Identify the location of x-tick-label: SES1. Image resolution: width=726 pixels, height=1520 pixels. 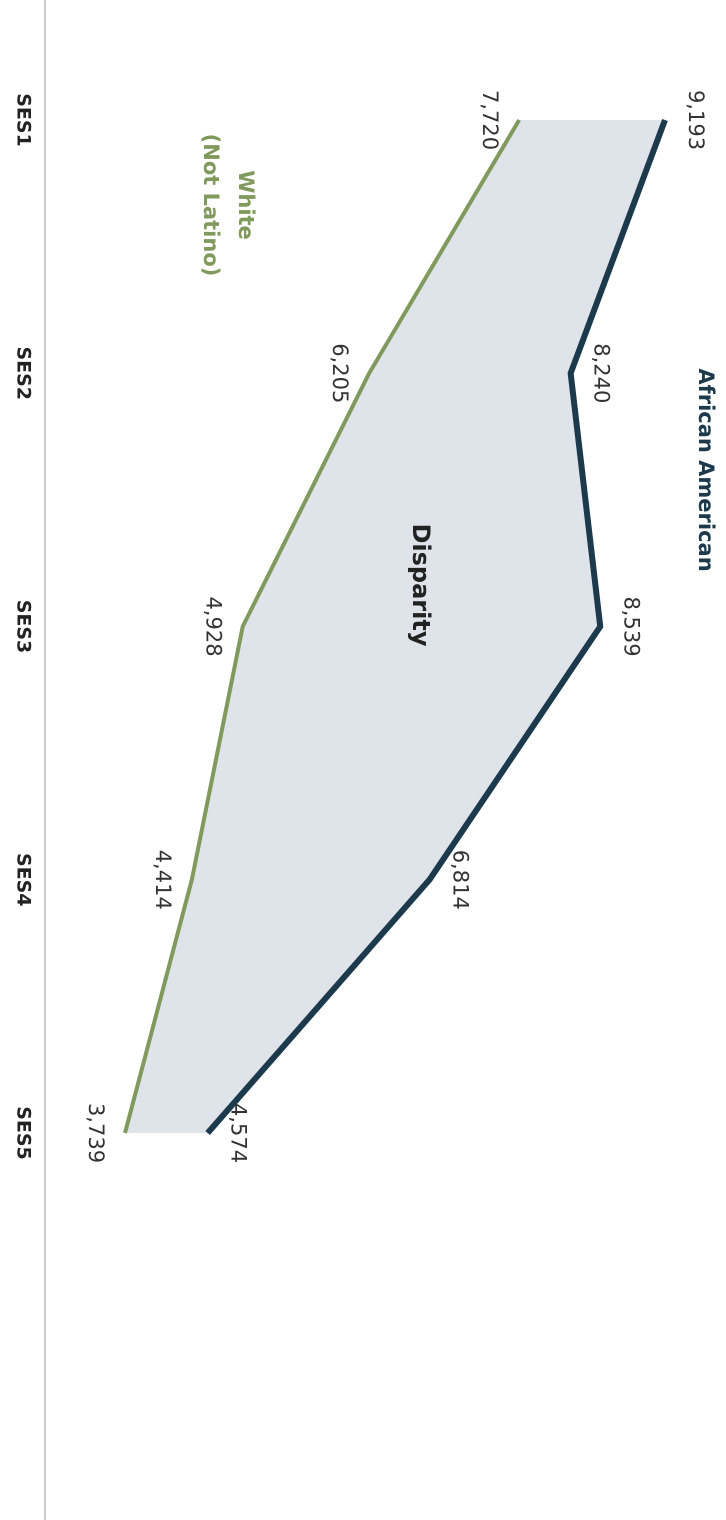
(24, 120).